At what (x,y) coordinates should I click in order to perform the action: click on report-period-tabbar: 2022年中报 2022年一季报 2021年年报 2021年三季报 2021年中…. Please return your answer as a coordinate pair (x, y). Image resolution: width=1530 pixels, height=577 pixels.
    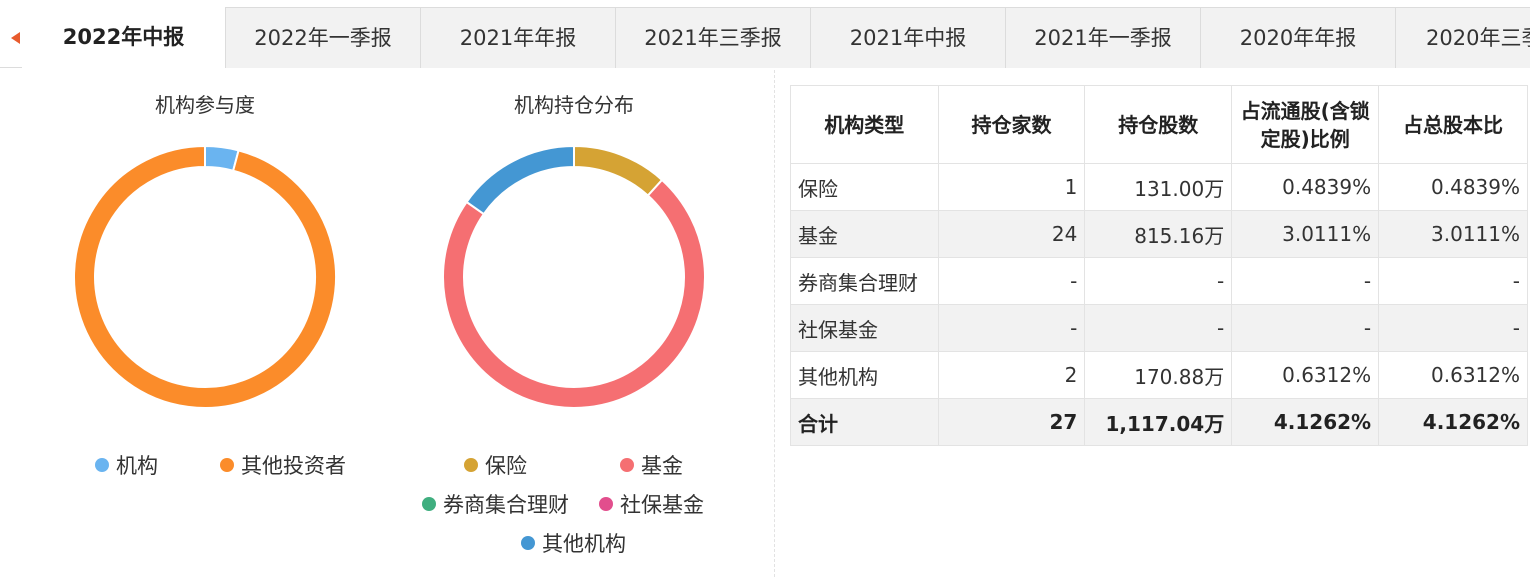
    Looking at the image, I should click on (765, 34).